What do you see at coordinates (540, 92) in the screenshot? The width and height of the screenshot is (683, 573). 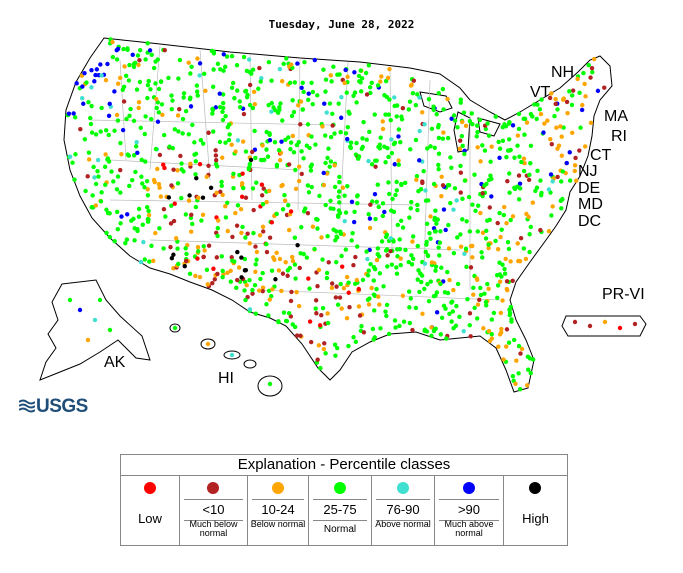 I see `label-vt: VT` at bounding box center [540, 92].